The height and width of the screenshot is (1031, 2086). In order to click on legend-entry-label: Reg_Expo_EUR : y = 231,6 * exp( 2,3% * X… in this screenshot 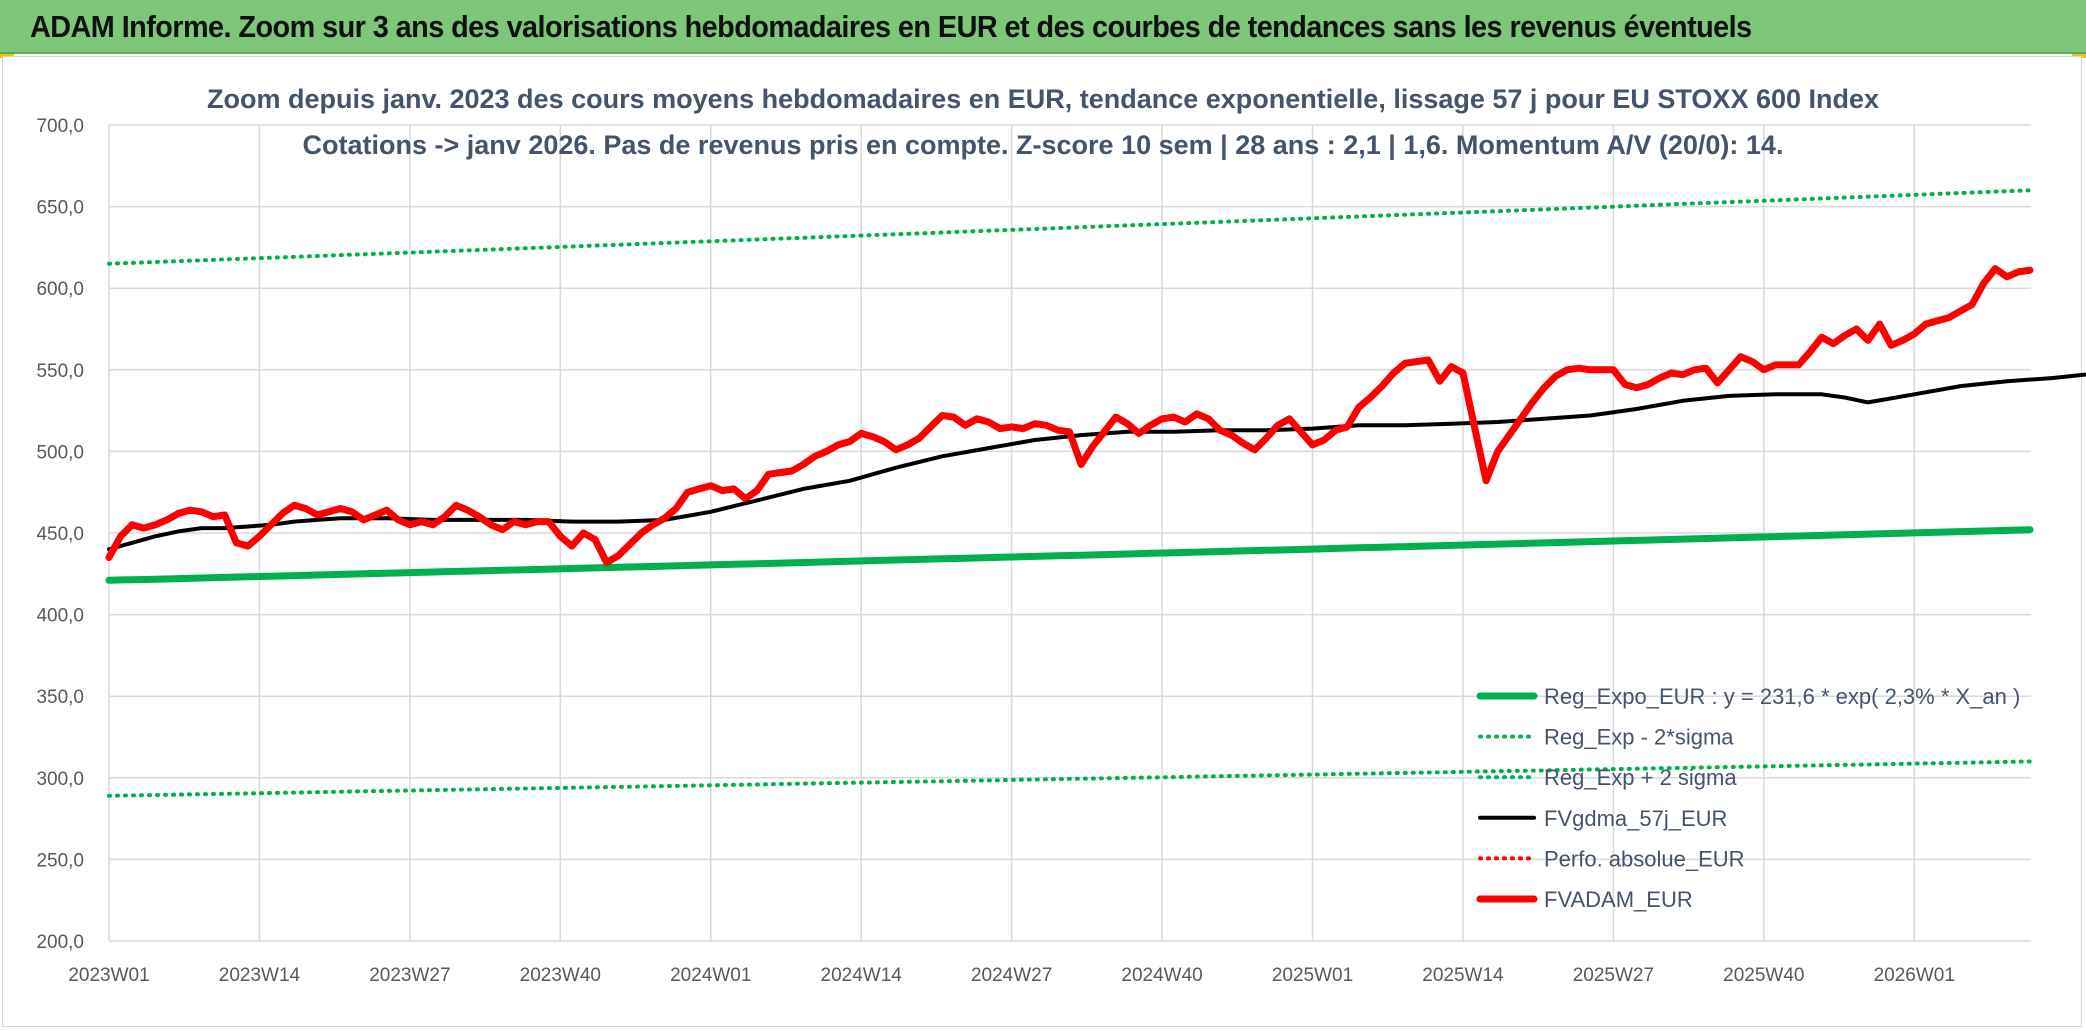, I will do `click(1782, 696)`.